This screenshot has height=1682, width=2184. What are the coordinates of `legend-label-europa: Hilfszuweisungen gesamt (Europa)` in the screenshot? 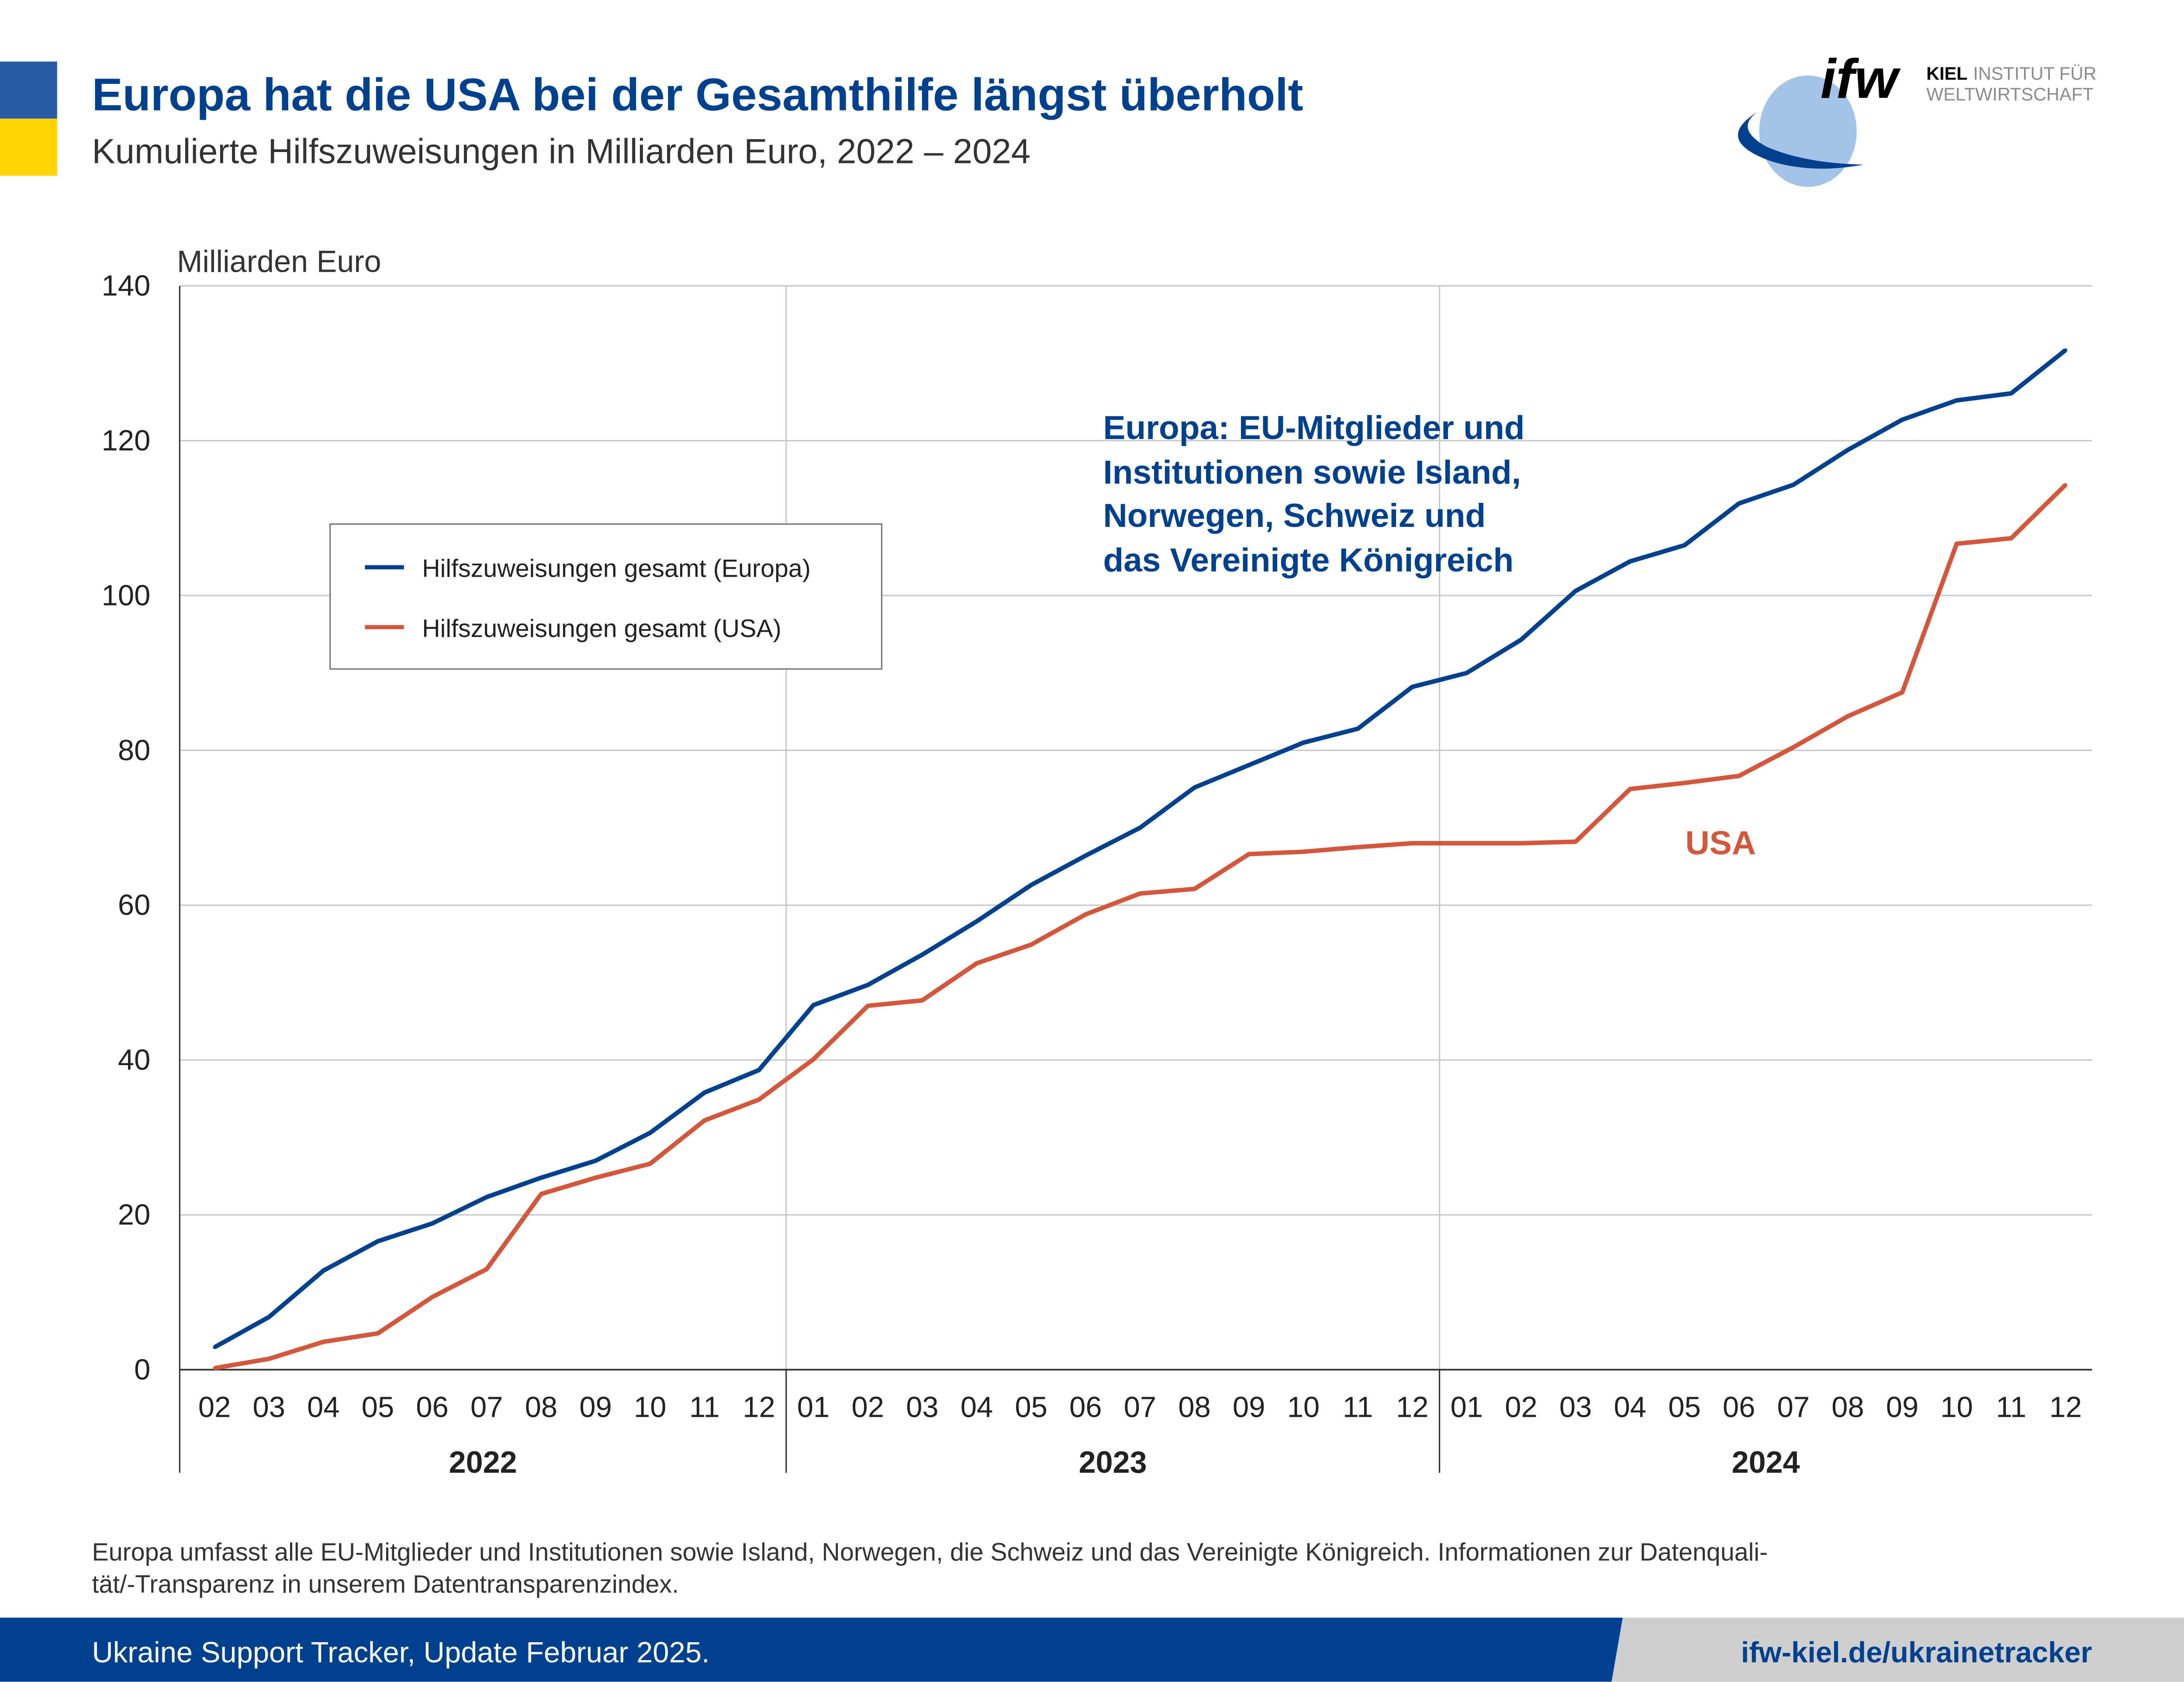 It's located at (616, 569).